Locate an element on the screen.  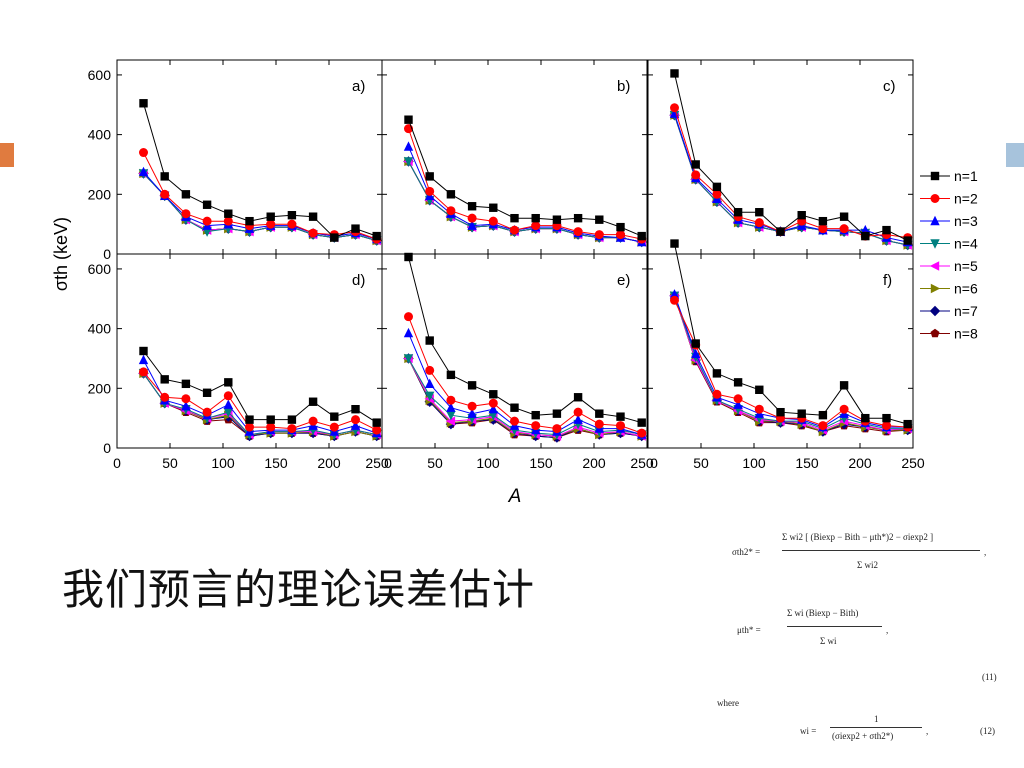
panel-d: d) is located at coordinates (249, 351).